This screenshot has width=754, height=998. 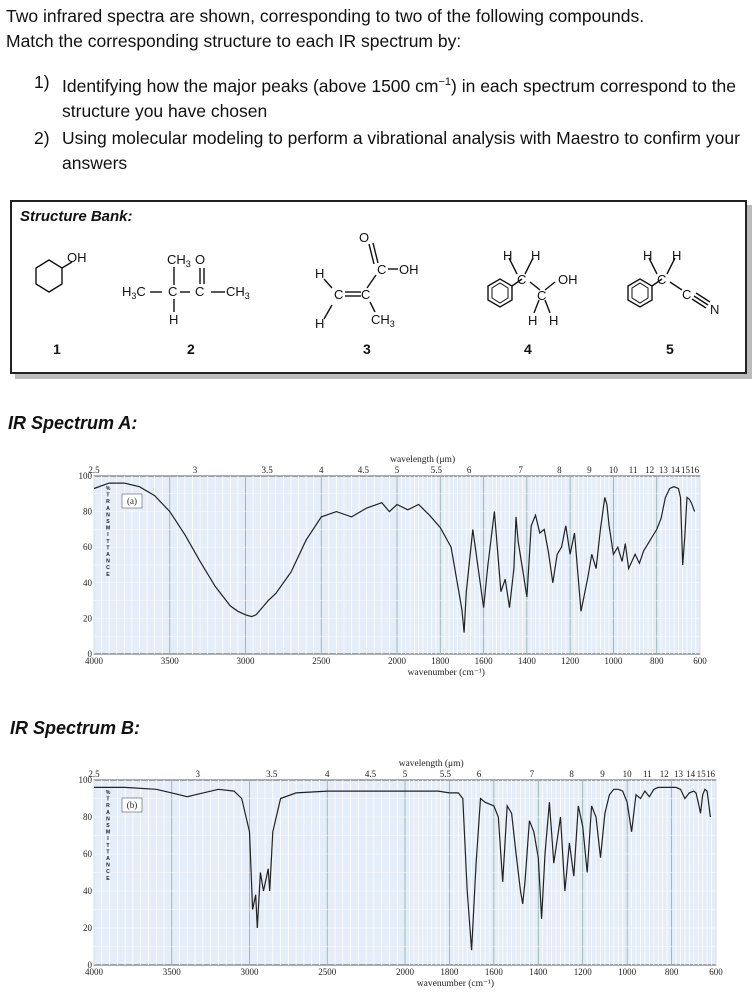 I want to click on x-tick-label: 800, so click(x=672, y=972).